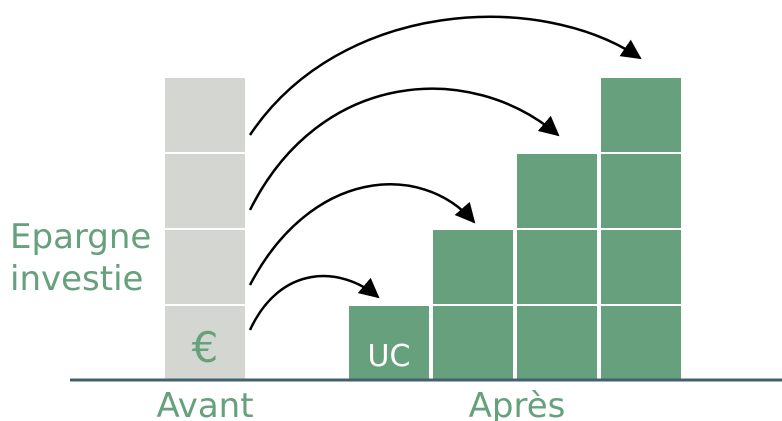  I want to click on before-column, so click(205, 229).